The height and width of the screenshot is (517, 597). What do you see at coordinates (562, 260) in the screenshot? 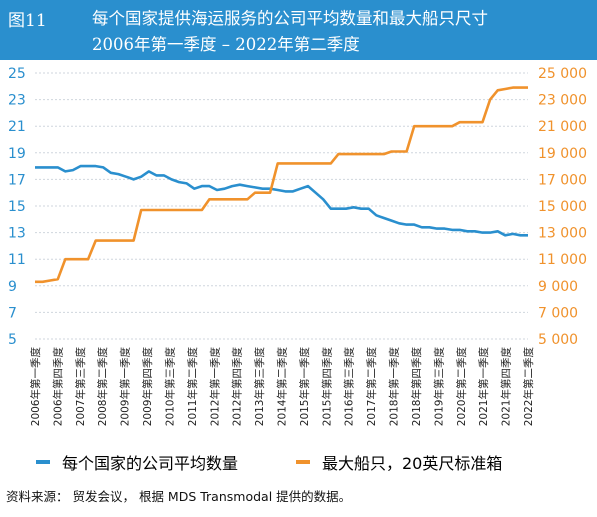
I see `right-axis-tick-label: 11 000` at bounding box center [562, 260].